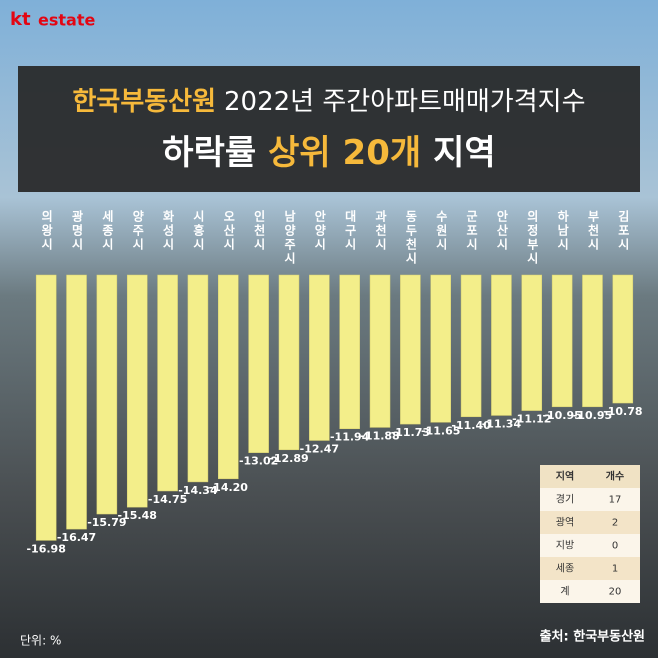 This screenshot has height=658, width=658. What do you see at coordinates (106, 522) in the screenshot?
I see `value-label: -15.79` at bounding box center [106, 522].